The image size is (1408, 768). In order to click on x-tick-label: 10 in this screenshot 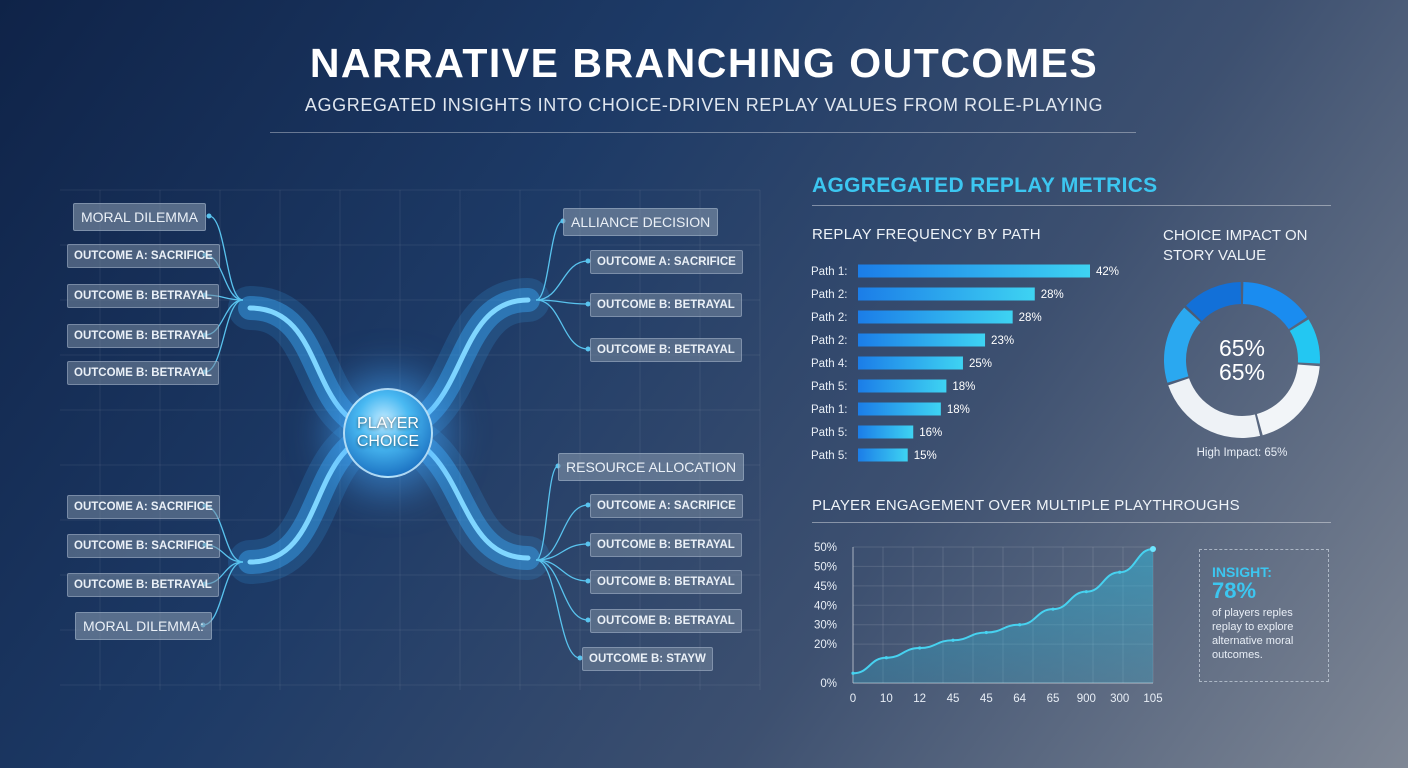, I will do `click(886, 699)`.